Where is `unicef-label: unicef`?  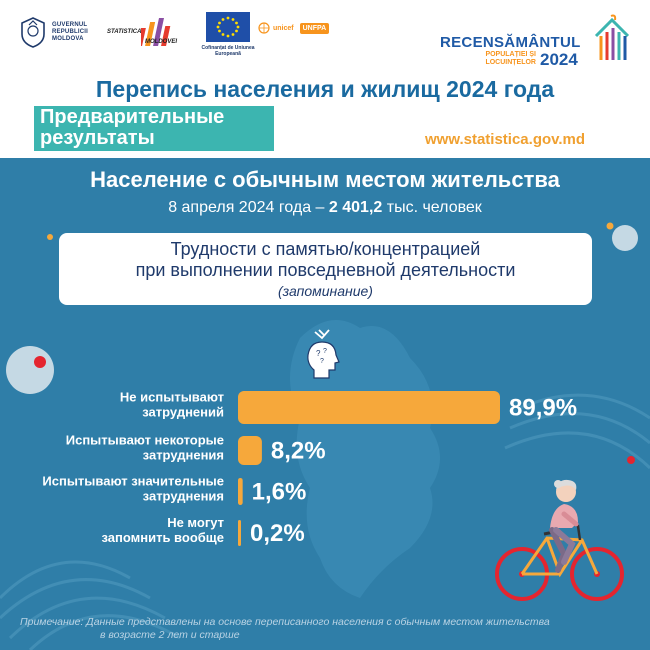 unicef-label: unicef is located at coordinates (283, 28).